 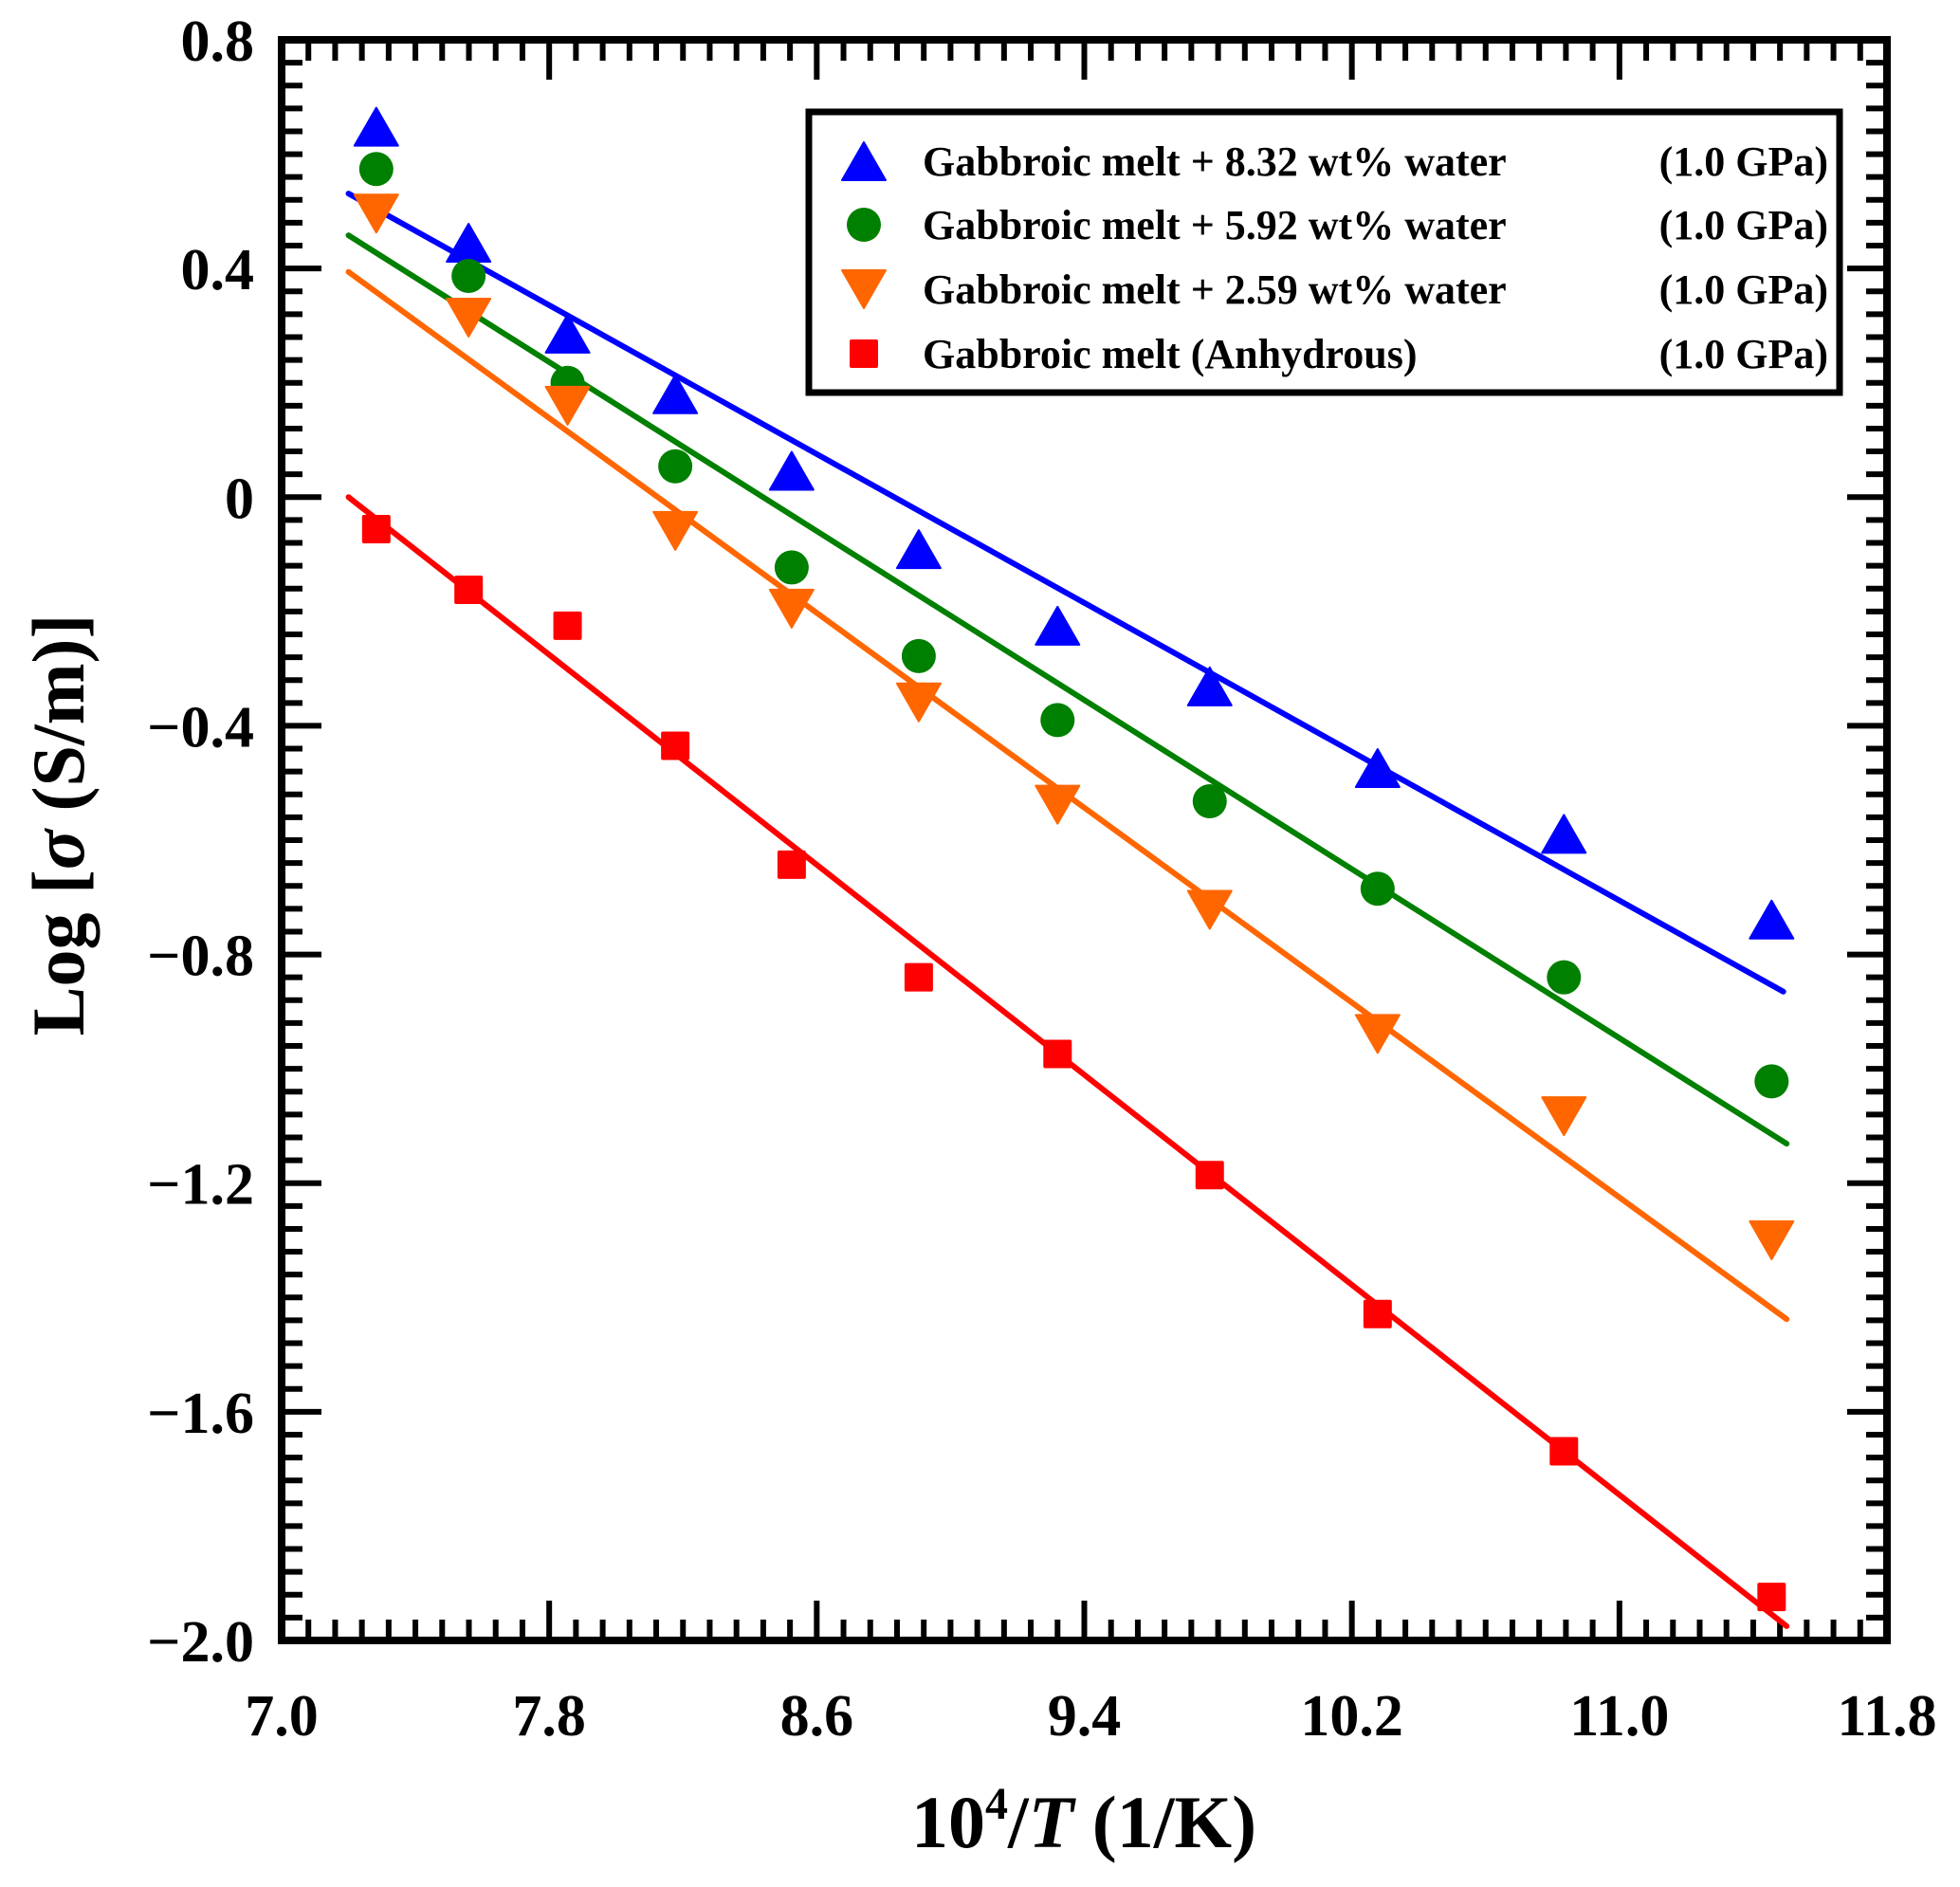 I want to click on x-axis-title-unit: (1/K), so click(x=1164, y=1822).